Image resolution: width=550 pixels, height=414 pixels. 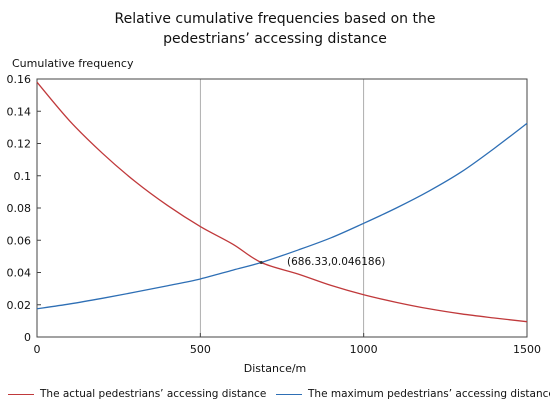 I want to click on intersection-annotation: (686.33,0.046186), so click(x=336, y=262).